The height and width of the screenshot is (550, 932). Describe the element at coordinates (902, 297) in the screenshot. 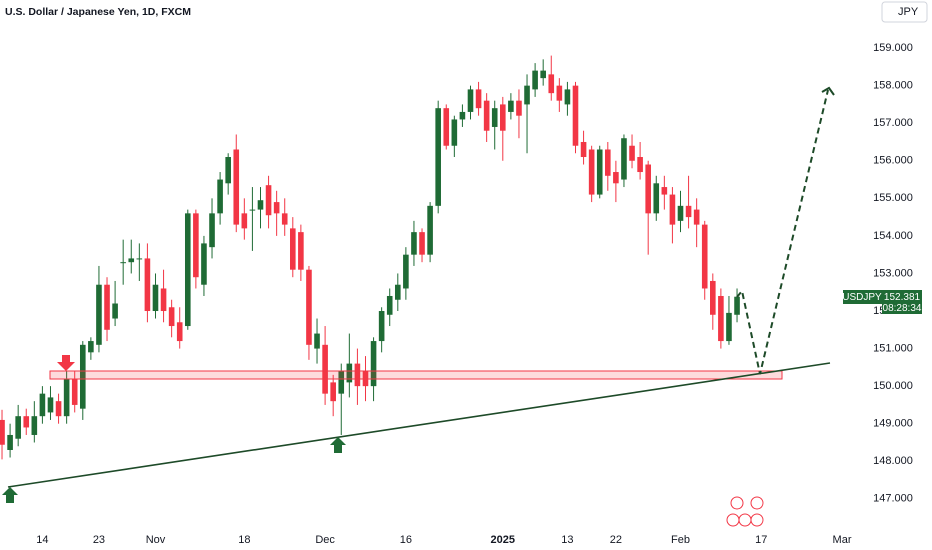

I see `last-price: 152.381` at that location.